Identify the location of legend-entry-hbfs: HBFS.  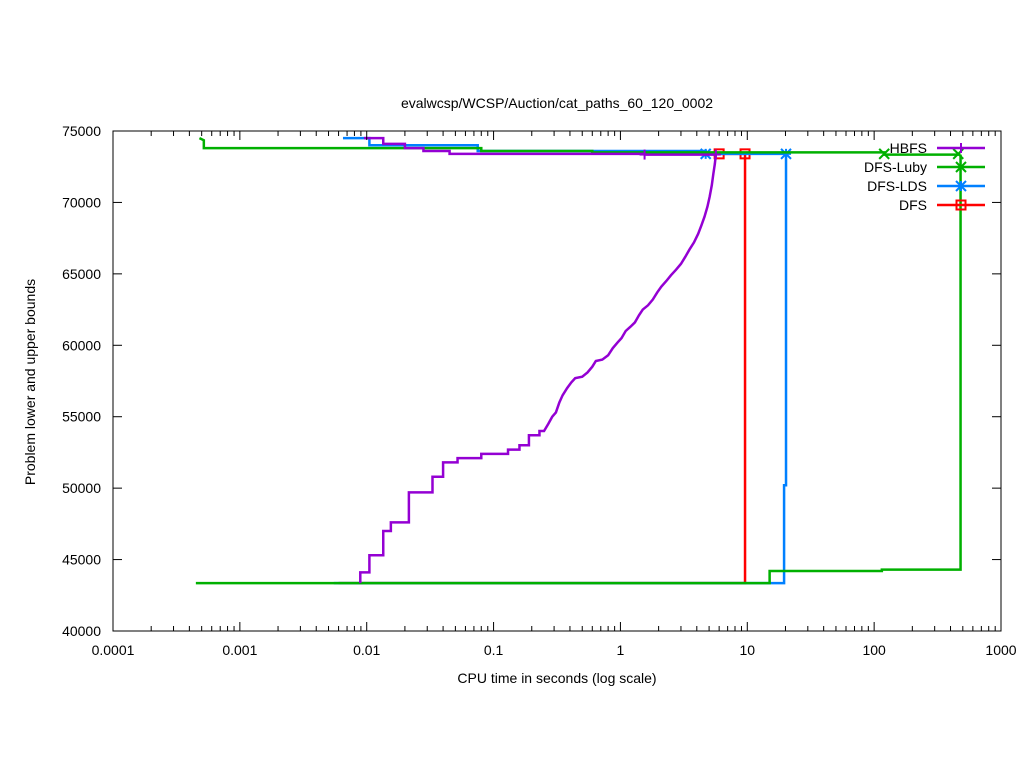
(937, 148).